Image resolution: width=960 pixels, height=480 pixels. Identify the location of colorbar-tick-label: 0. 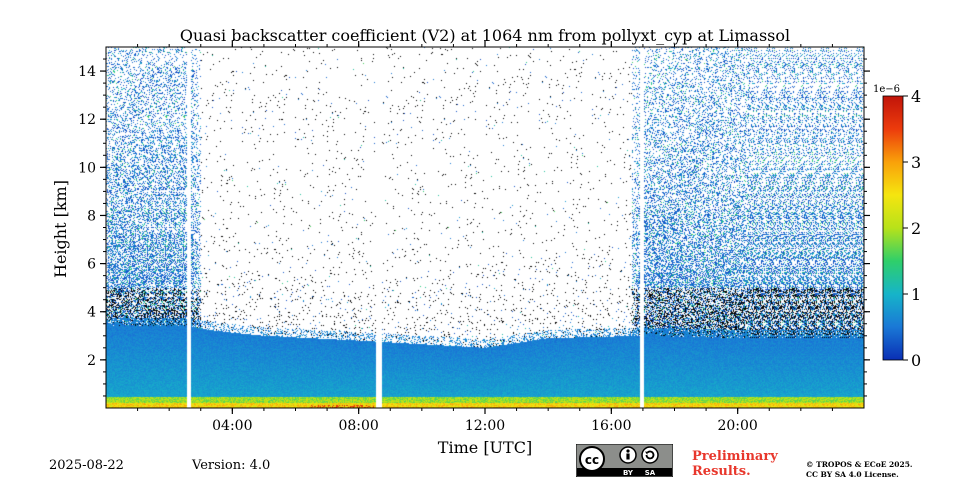
(916, 360).